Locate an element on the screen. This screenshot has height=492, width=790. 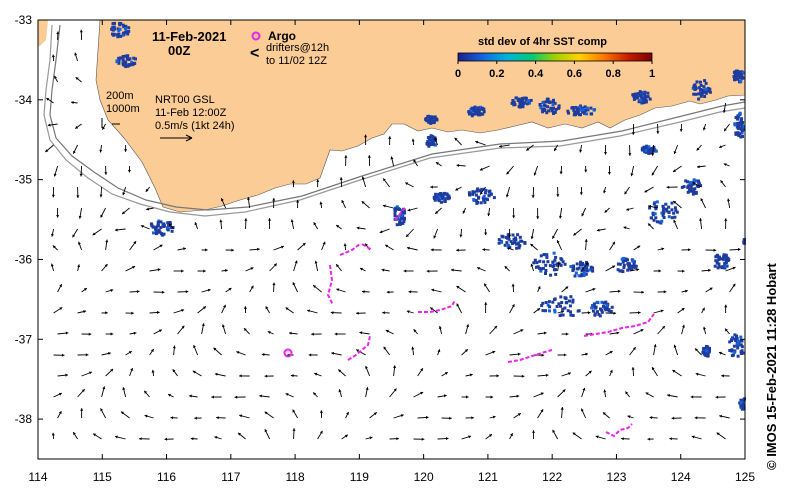
y-tick-label: -34 is located at coordinates (24, 100).